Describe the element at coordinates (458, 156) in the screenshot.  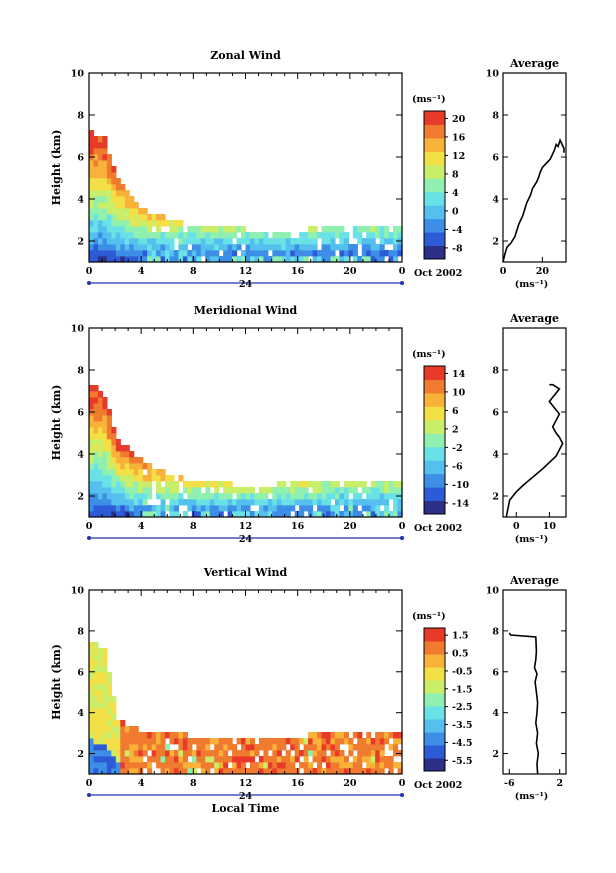
I see `colorbar-tick-label: 12` at that location.